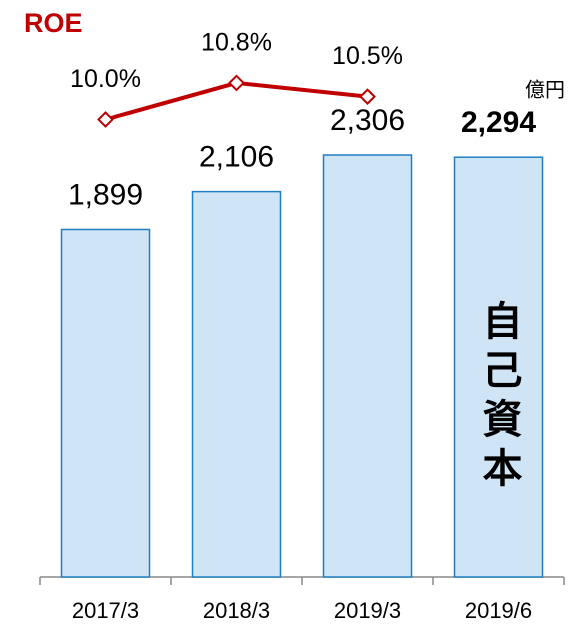 The height and width of the screenshot is (629, 584). What do you see at coordinates (105, 79) in the screenshot?
I see `roe-value-label: 10.0%` at bounding box center [105, 79].